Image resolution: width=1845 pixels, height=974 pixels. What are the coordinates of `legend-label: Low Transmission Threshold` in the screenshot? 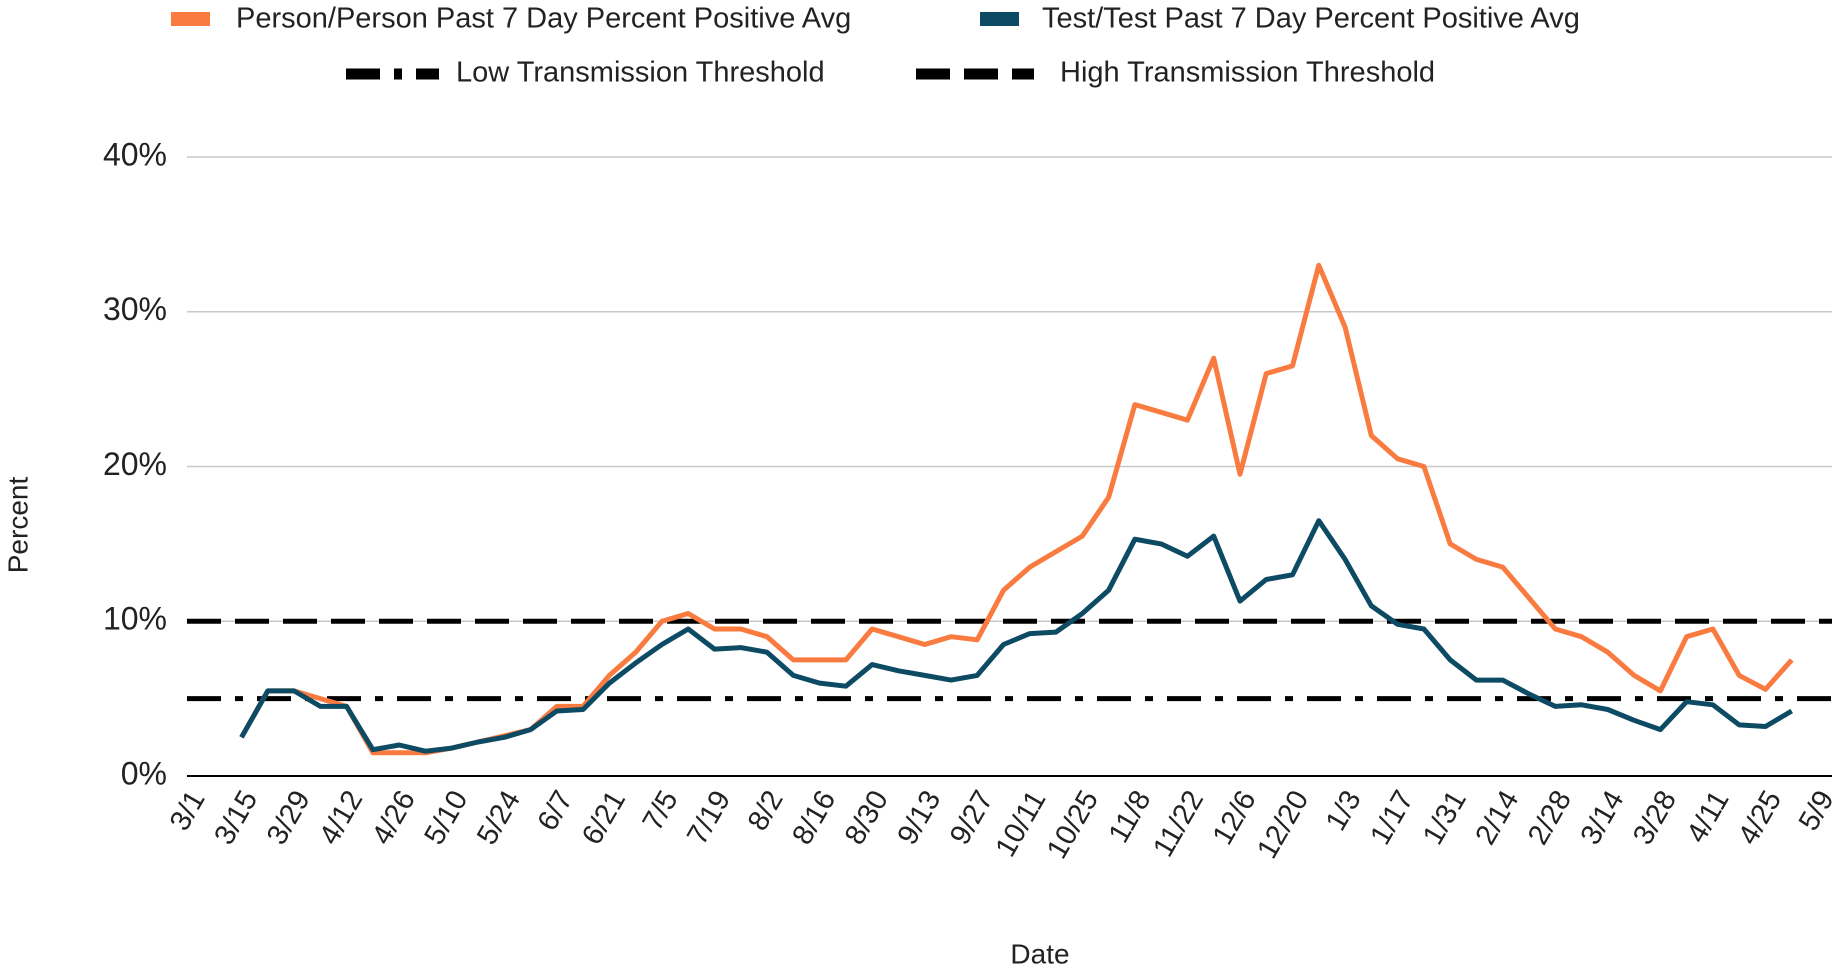 It's located at (640, 73).